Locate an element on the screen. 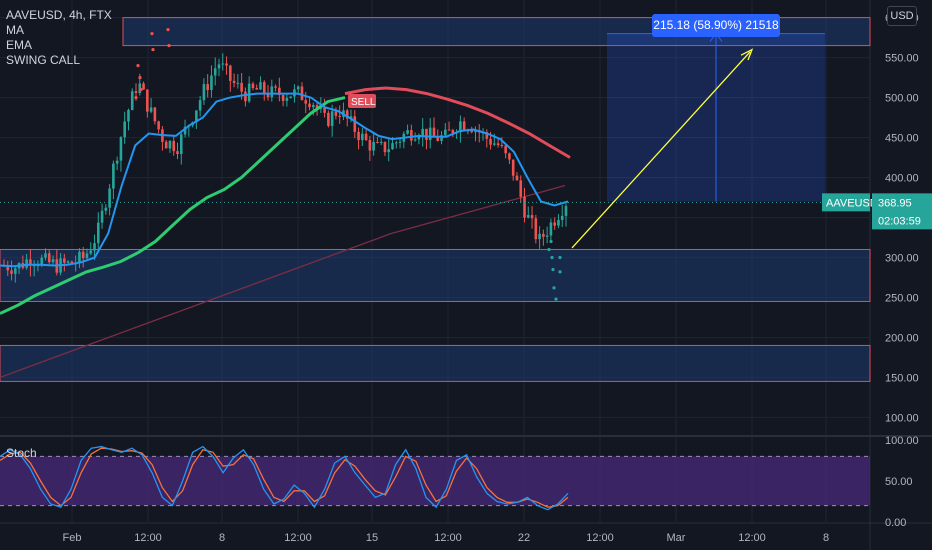 The height and width of the screenshot is (550, 932). price-axis-label: 200.00 is located at coordinates (902, 338).